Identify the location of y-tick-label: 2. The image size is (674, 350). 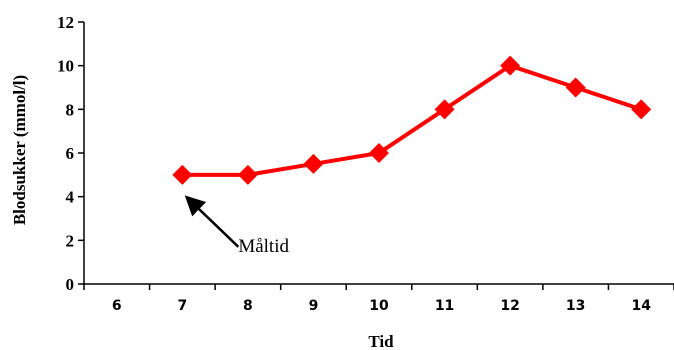
(70, 240).